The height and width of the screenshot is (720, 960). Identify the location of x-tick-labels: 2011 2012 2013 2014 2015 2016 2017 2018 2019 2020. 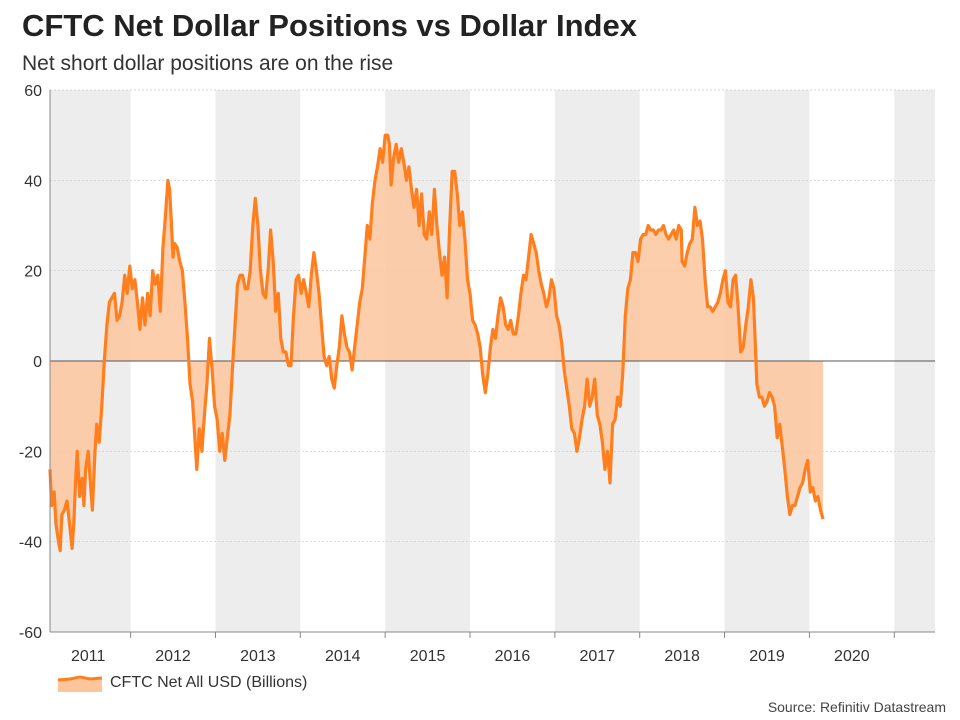
(483, 648).